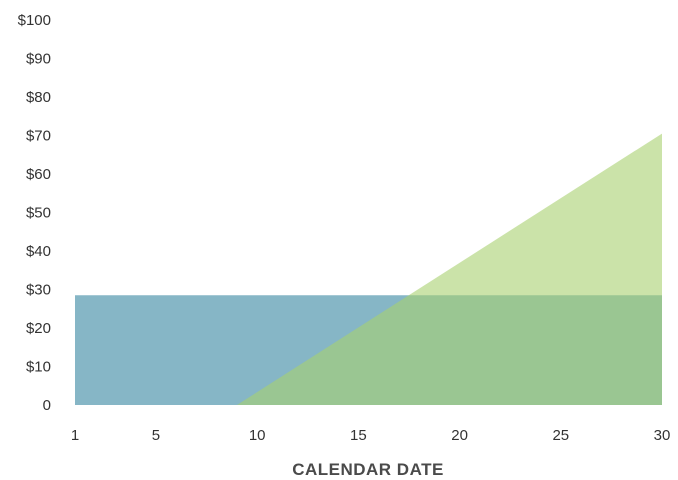 The image size is (678, 480). What do you see at coordinates (38, 59) in the screenshot?
I see `y-tick-label: $90` at bounding box center [38, 59].